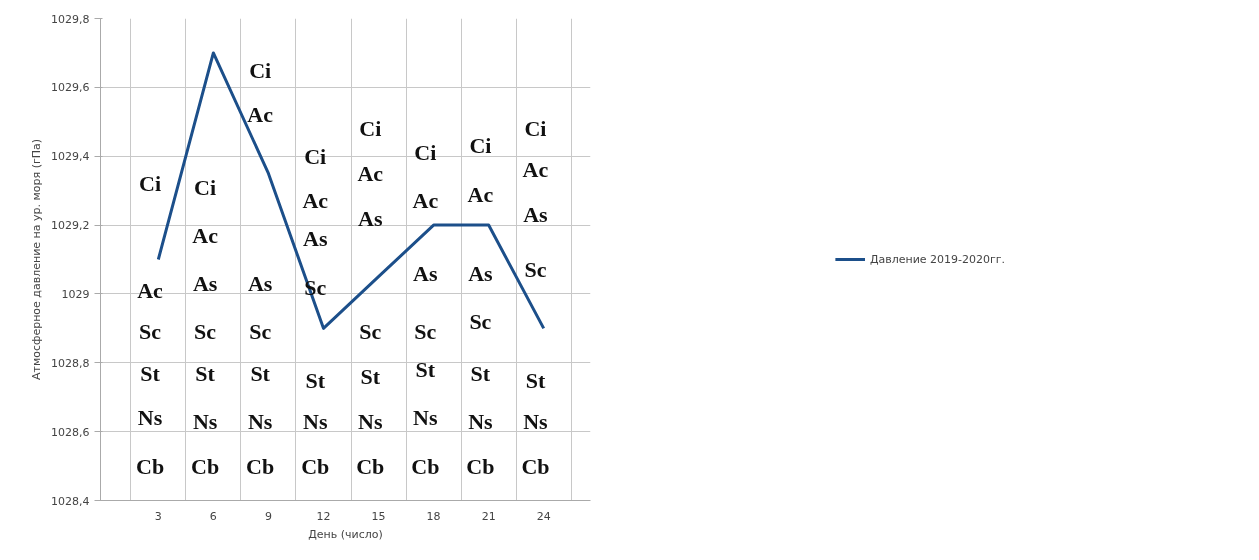 The image size is (1259, 560). What do you see at coordinates (70, 501) in the screenshot?
I see `y-tick-label: 1028,4` at bounding box center [70, 501].